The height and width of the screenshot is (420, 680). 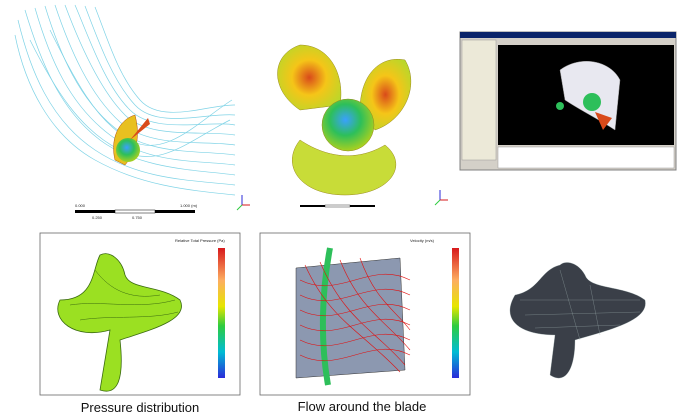 What do you see at coordinates (131, 140) in the screenshot?
I see `propeller-small` at bounding box center [131, 140].